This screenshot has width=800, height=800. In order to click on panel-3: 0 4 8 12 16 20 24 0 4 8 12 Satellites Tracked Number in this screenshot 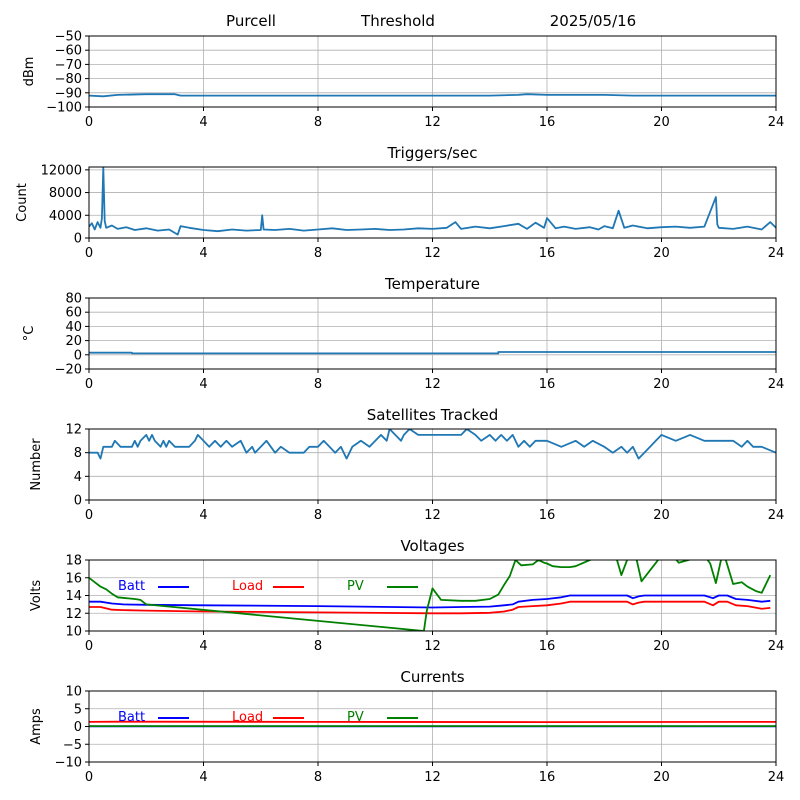, I will do `click(406, 464)`.